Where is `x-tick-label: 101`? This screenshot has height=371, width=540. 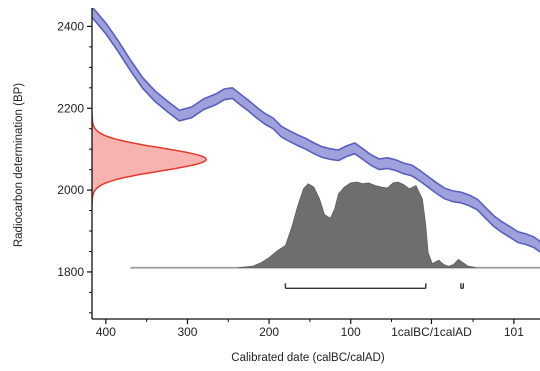 x-tick-label: 101 is located at coordinates (514, 332).